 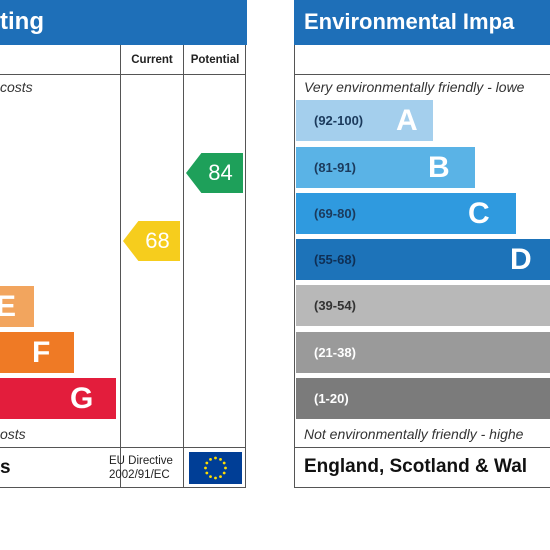 What do you see at coordinates (521, 259) in the screenshot?
I see `env-band-letter-d: D` at bounding box center [521, 259].